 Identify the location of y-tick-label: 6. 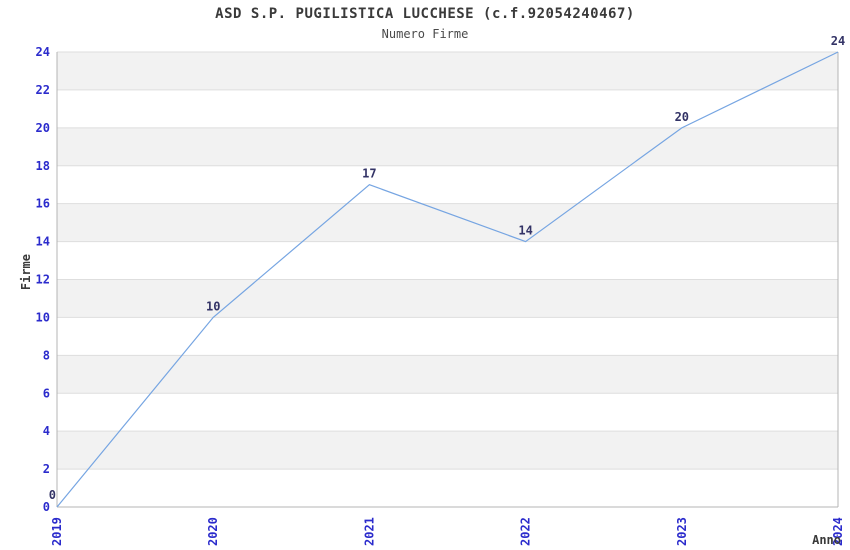
(46, 393).